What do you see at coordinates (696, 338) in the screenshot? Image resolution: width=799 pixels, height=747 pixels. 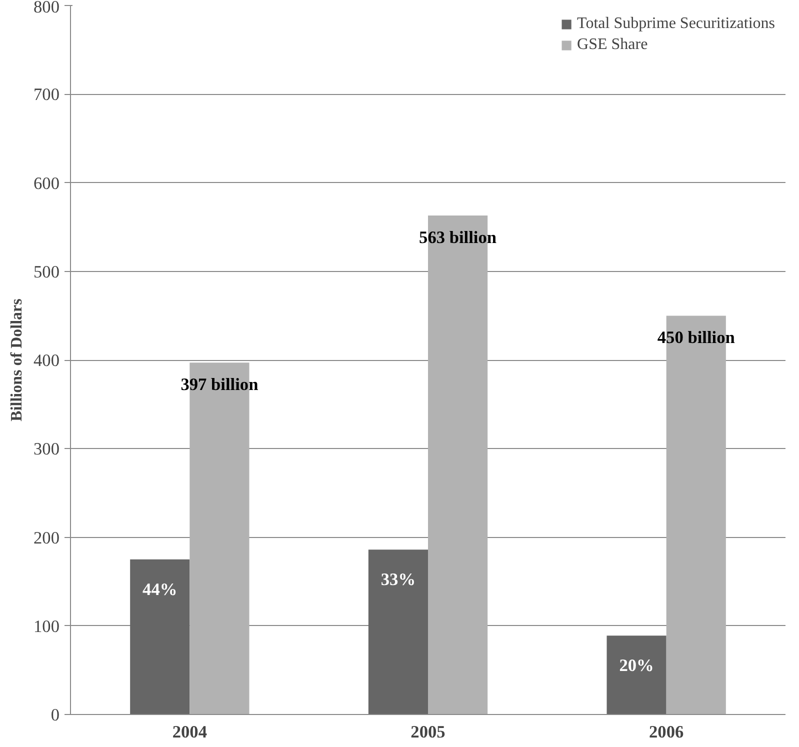 I see `data-label: 450 billion` at bounding box center [696, 338].